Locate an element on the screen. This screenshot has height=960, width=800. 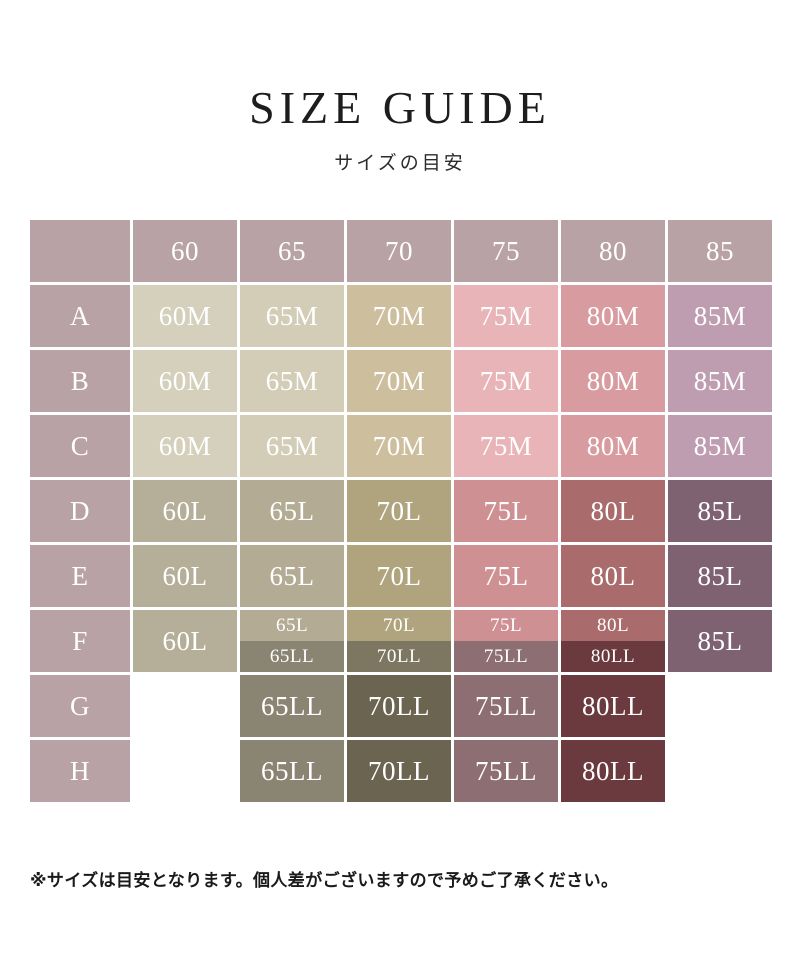
size-cell-75-C: 75M is located at coordinates (506, 446).